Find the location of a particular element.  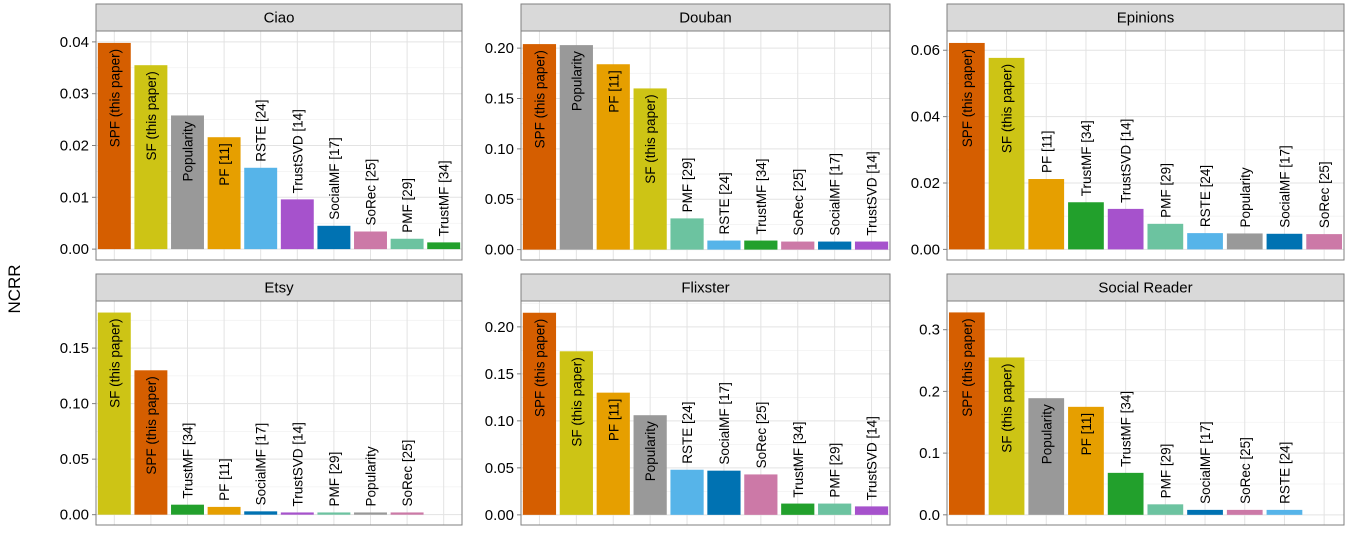

y-tick-label: 0.3 is located at coordinates (929, 330).